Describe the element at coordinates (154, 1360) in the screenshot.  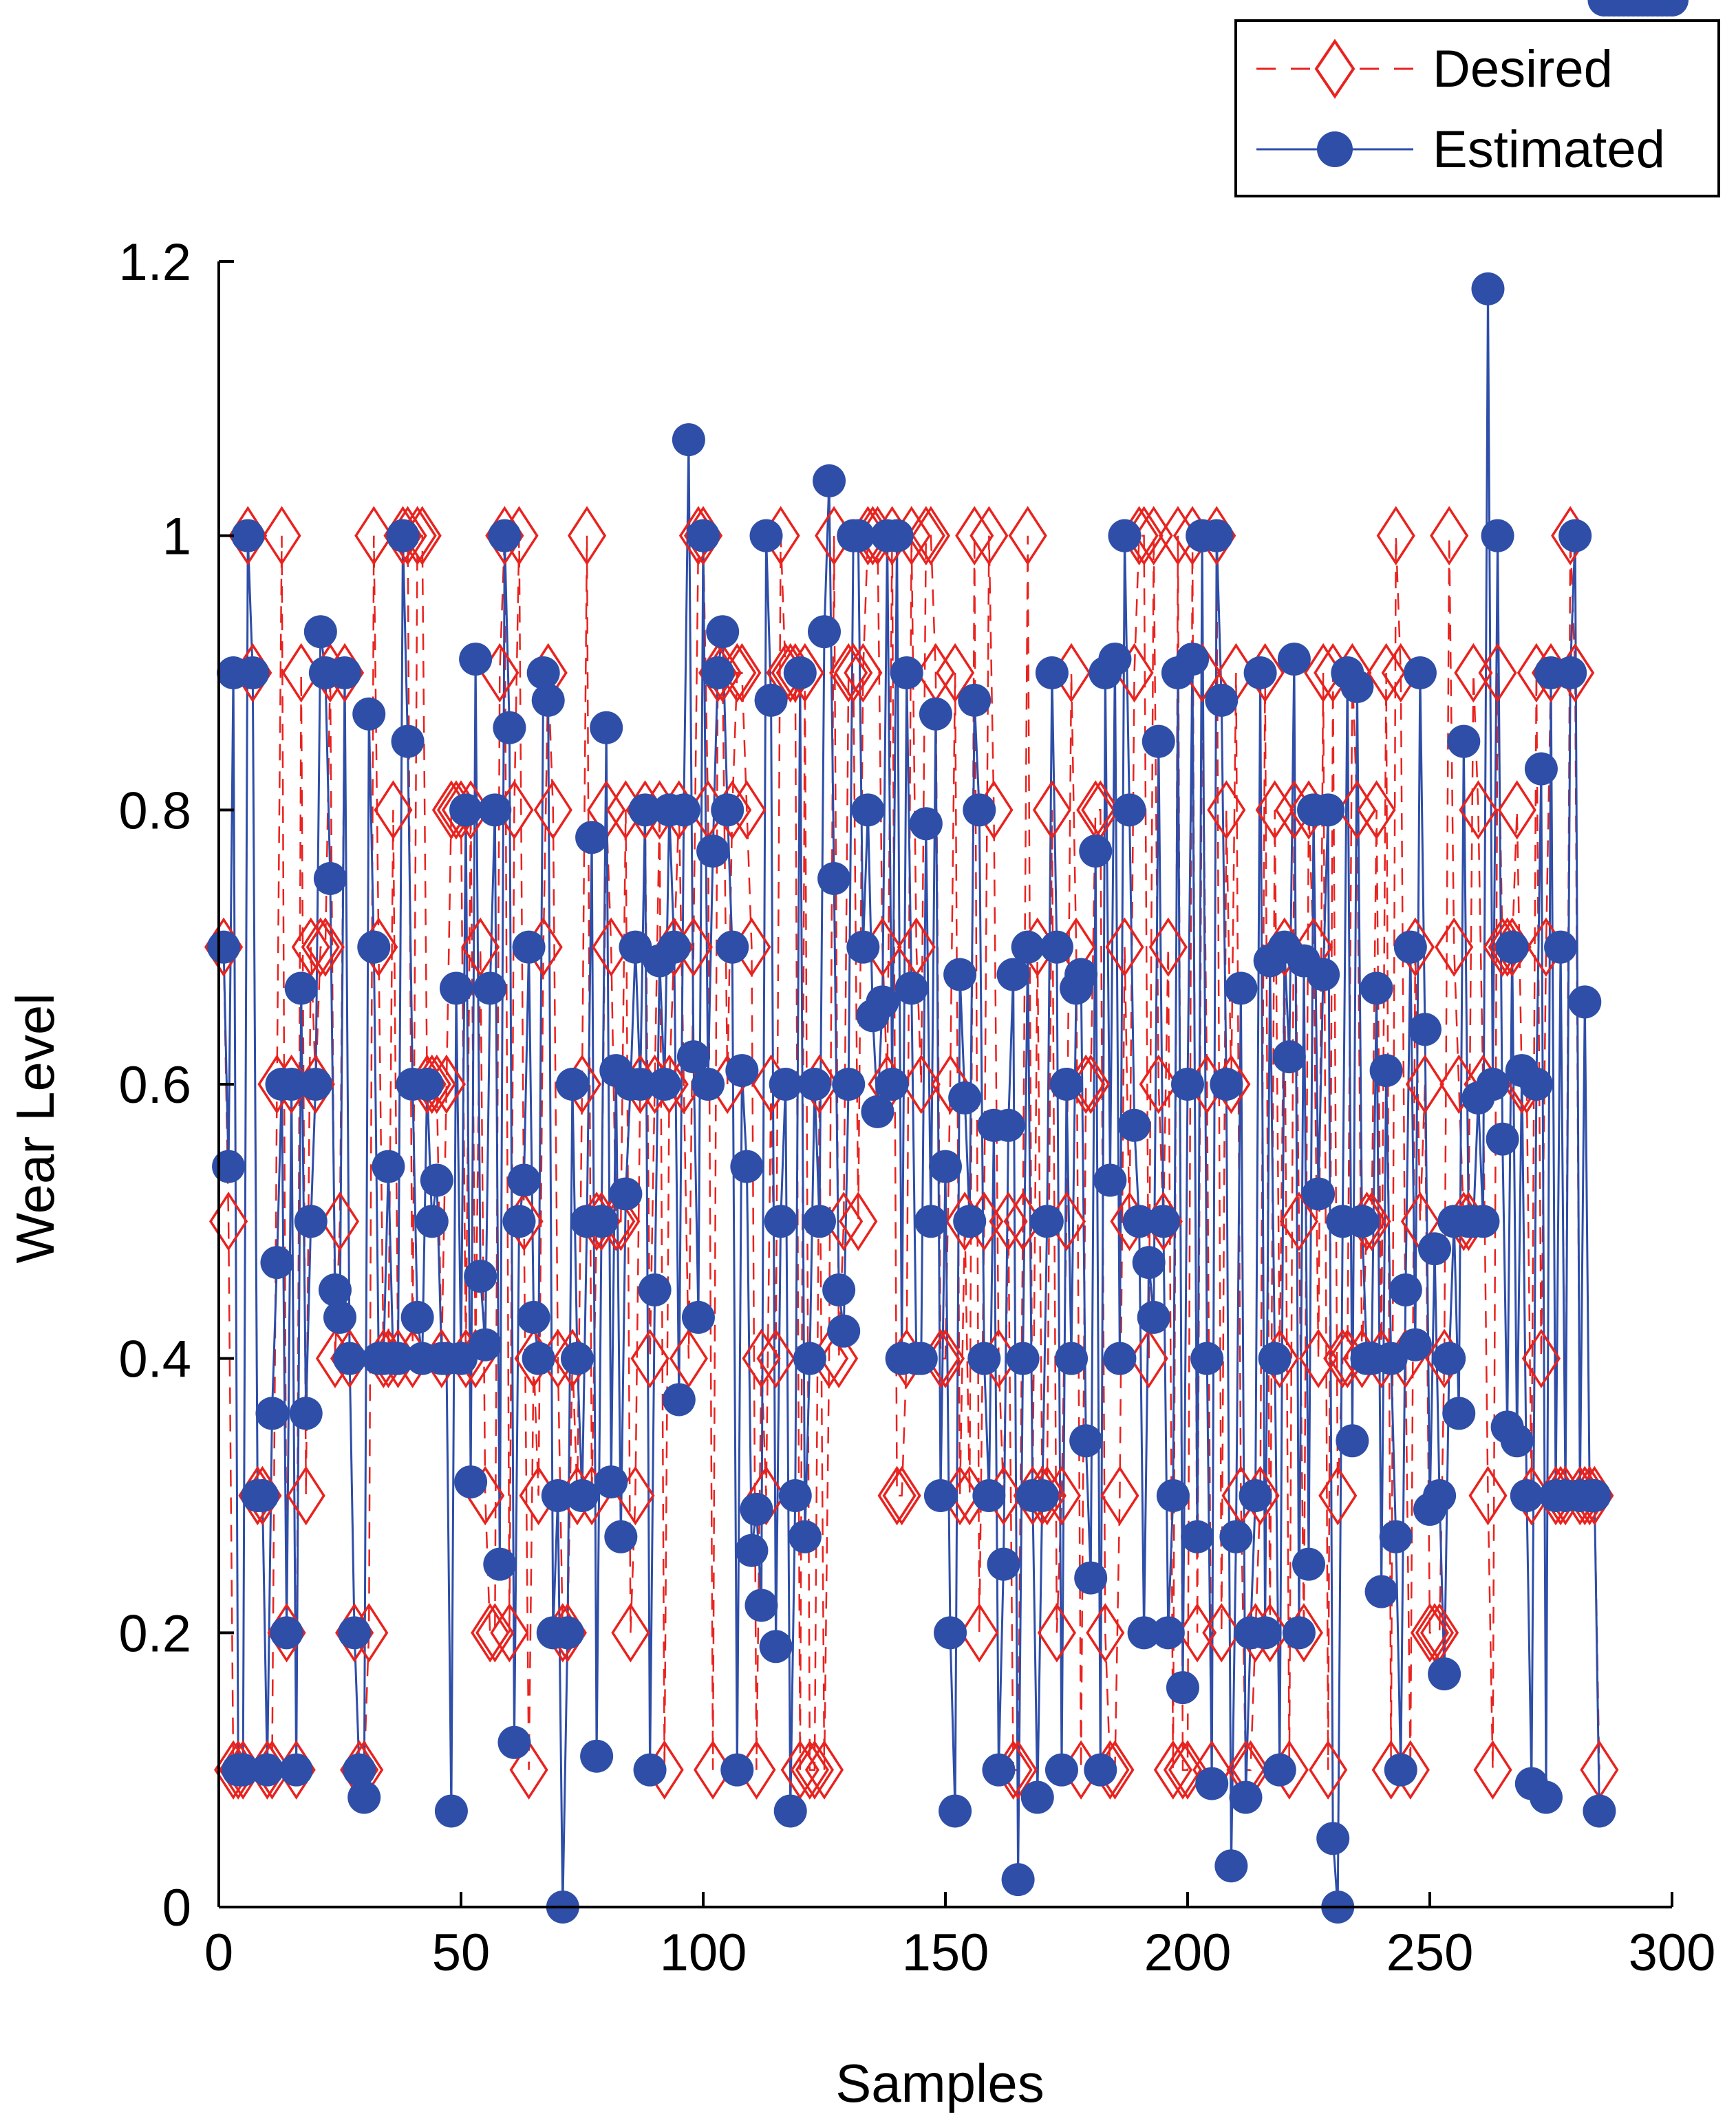
I see `y-tick-label: 0.4` at that location.